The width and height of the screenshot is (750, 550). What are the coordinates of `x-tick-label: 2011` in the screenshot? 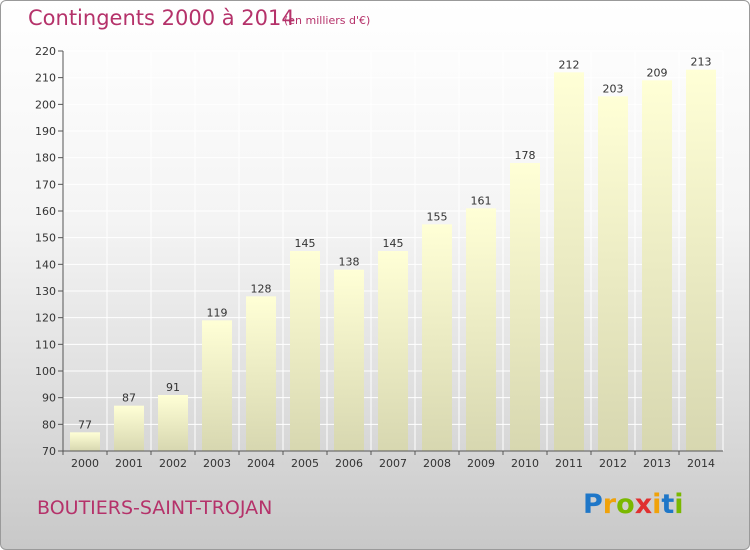 It's located at (569, 463).